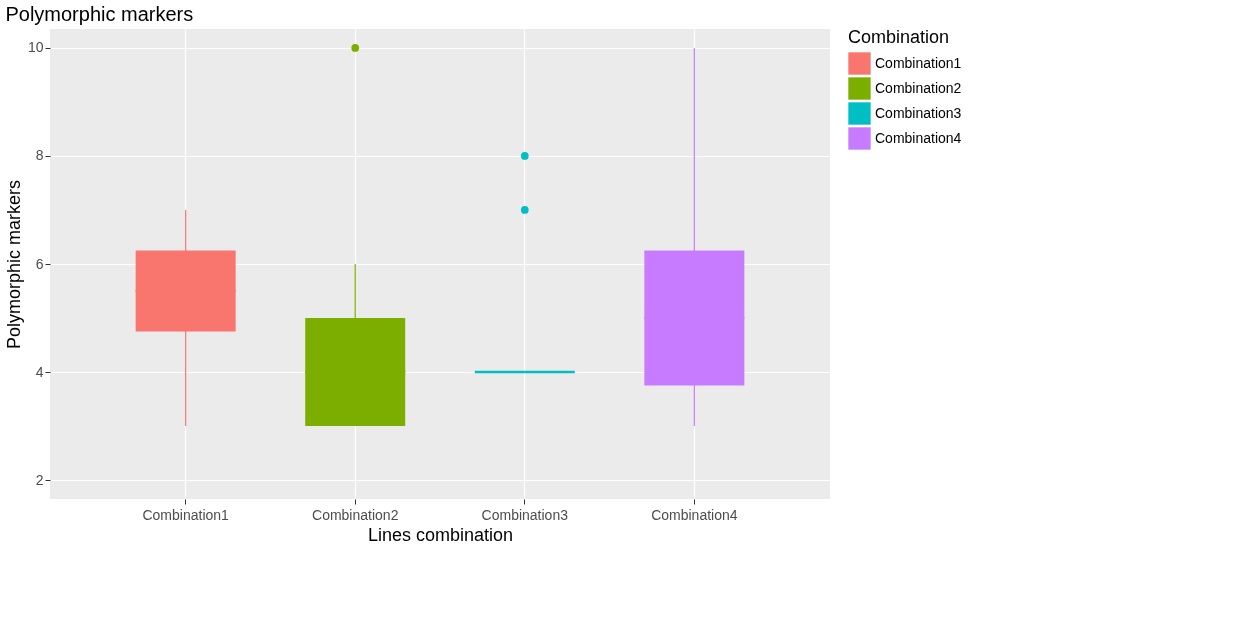  I want to click on y-tick-label: 8, so click(39, 155).